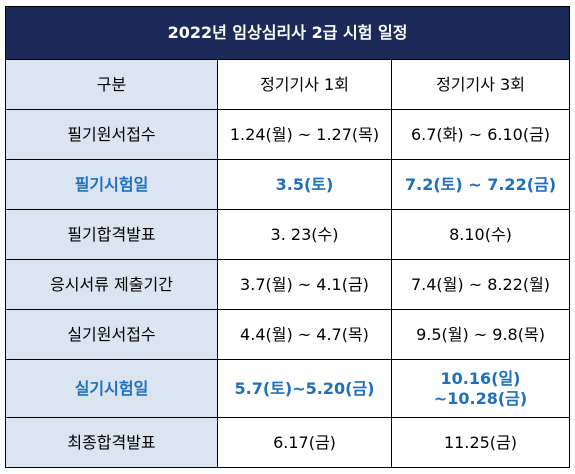  I want to click on session-3-value: 10.16(일) ~10.28(금), so click(480, 388).